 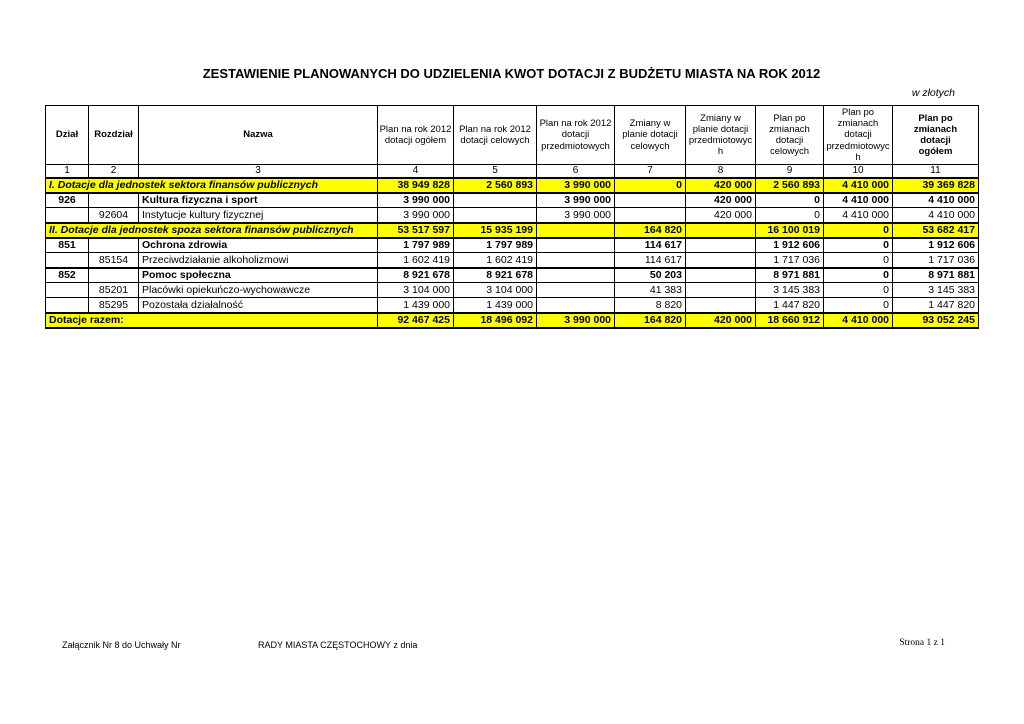 I want to click on cell-value: 1 447 820, so click(x=789, y=305).